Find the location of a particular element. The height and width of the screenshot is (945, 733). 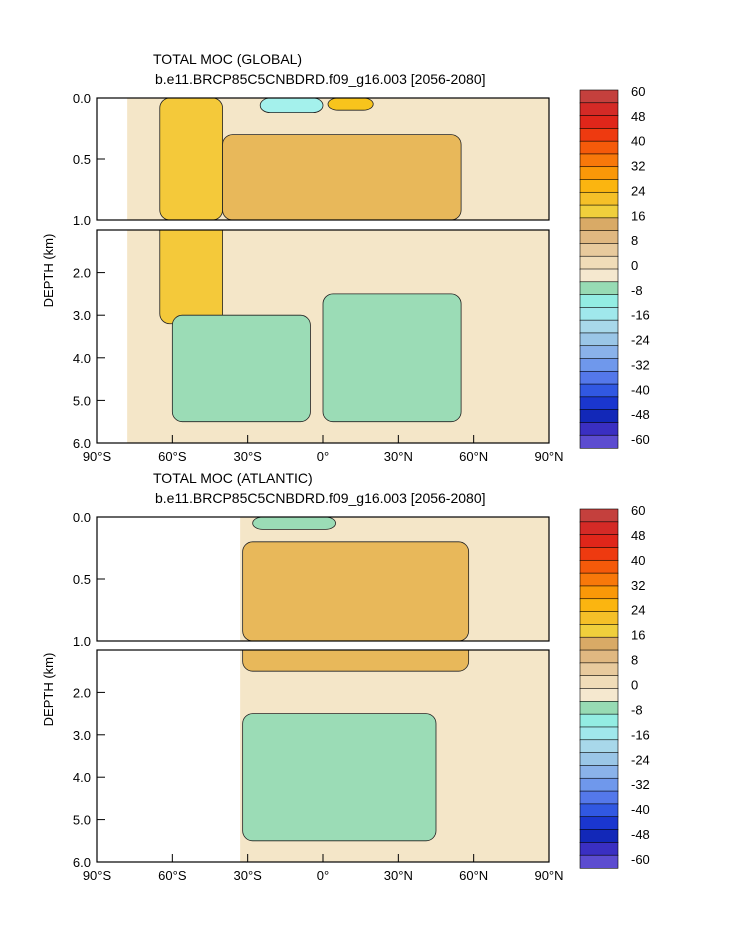

y-tick-label: 2.0 is located at coordinates (82, 692).